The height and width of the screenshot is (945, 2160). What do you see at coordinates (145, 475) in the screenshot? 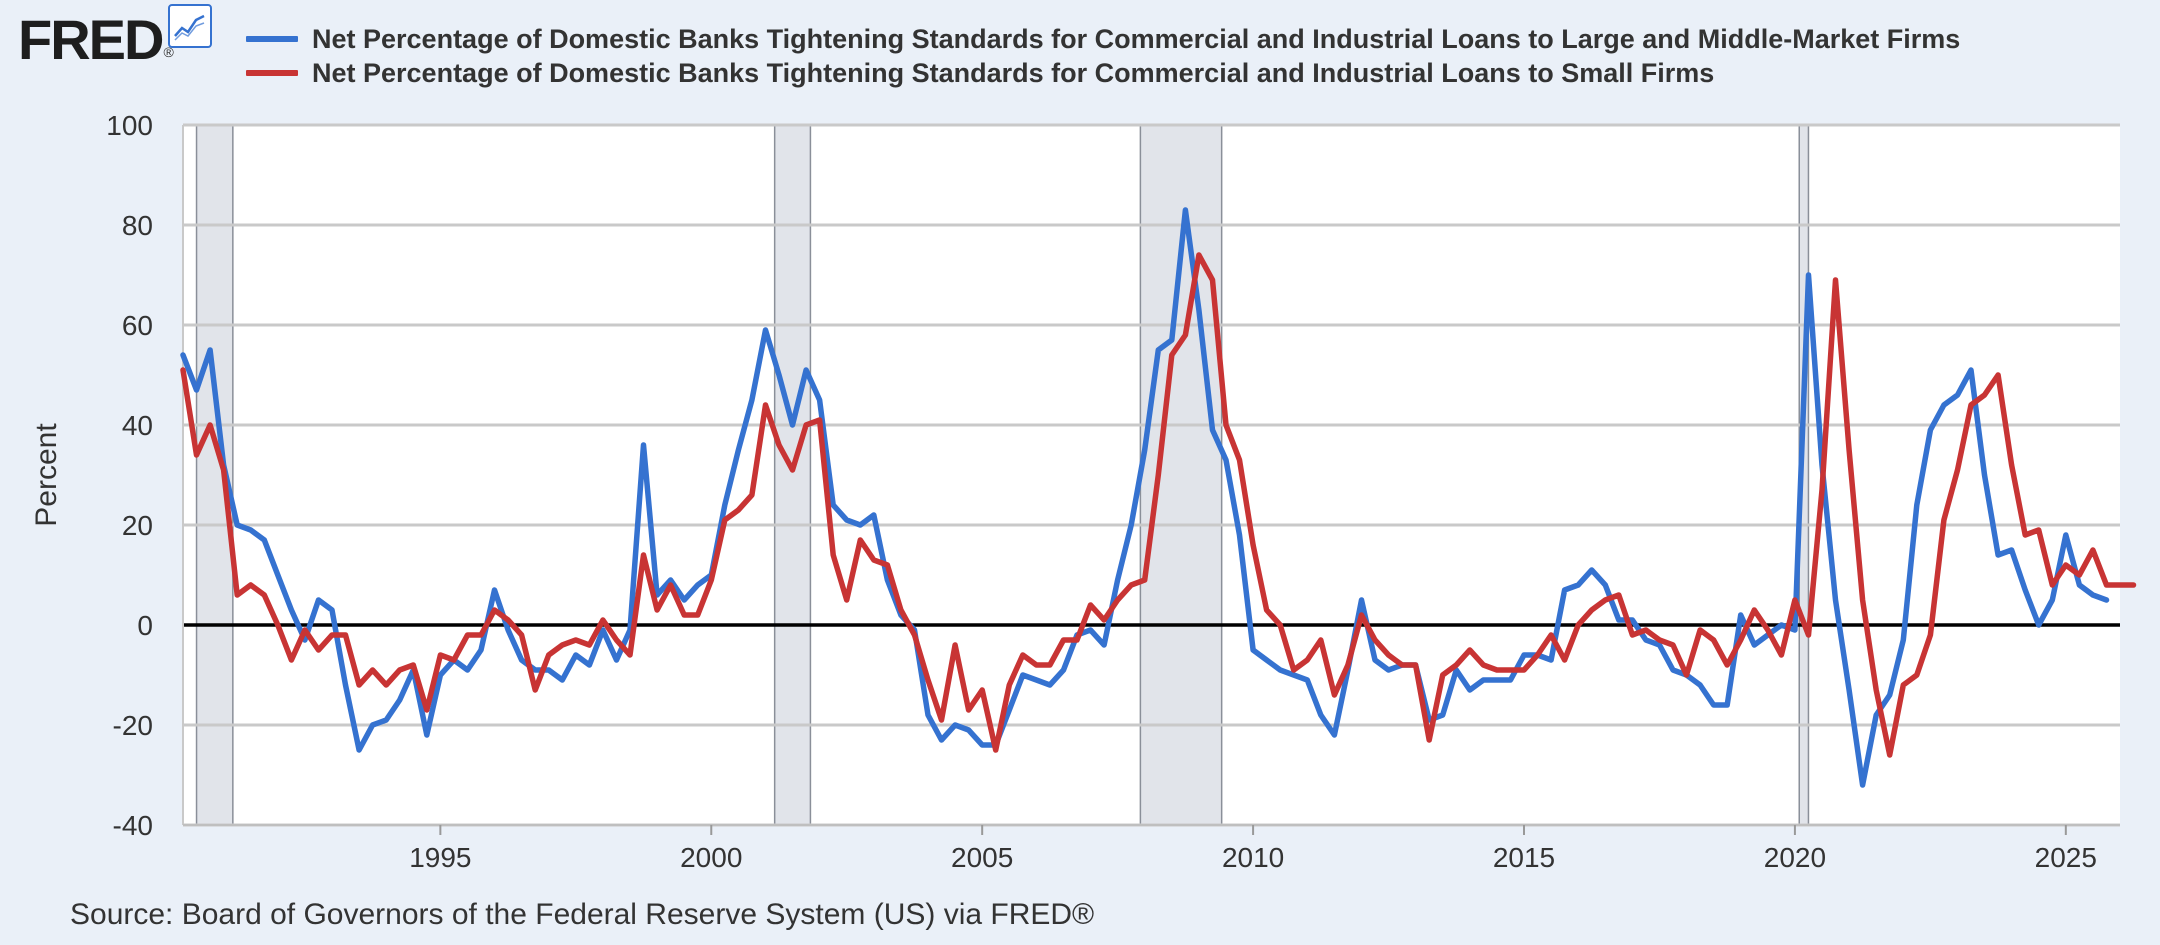
I see `y-axis: 100 80 60 40 20 0 -20 -40` at bounding box center [145, 475].